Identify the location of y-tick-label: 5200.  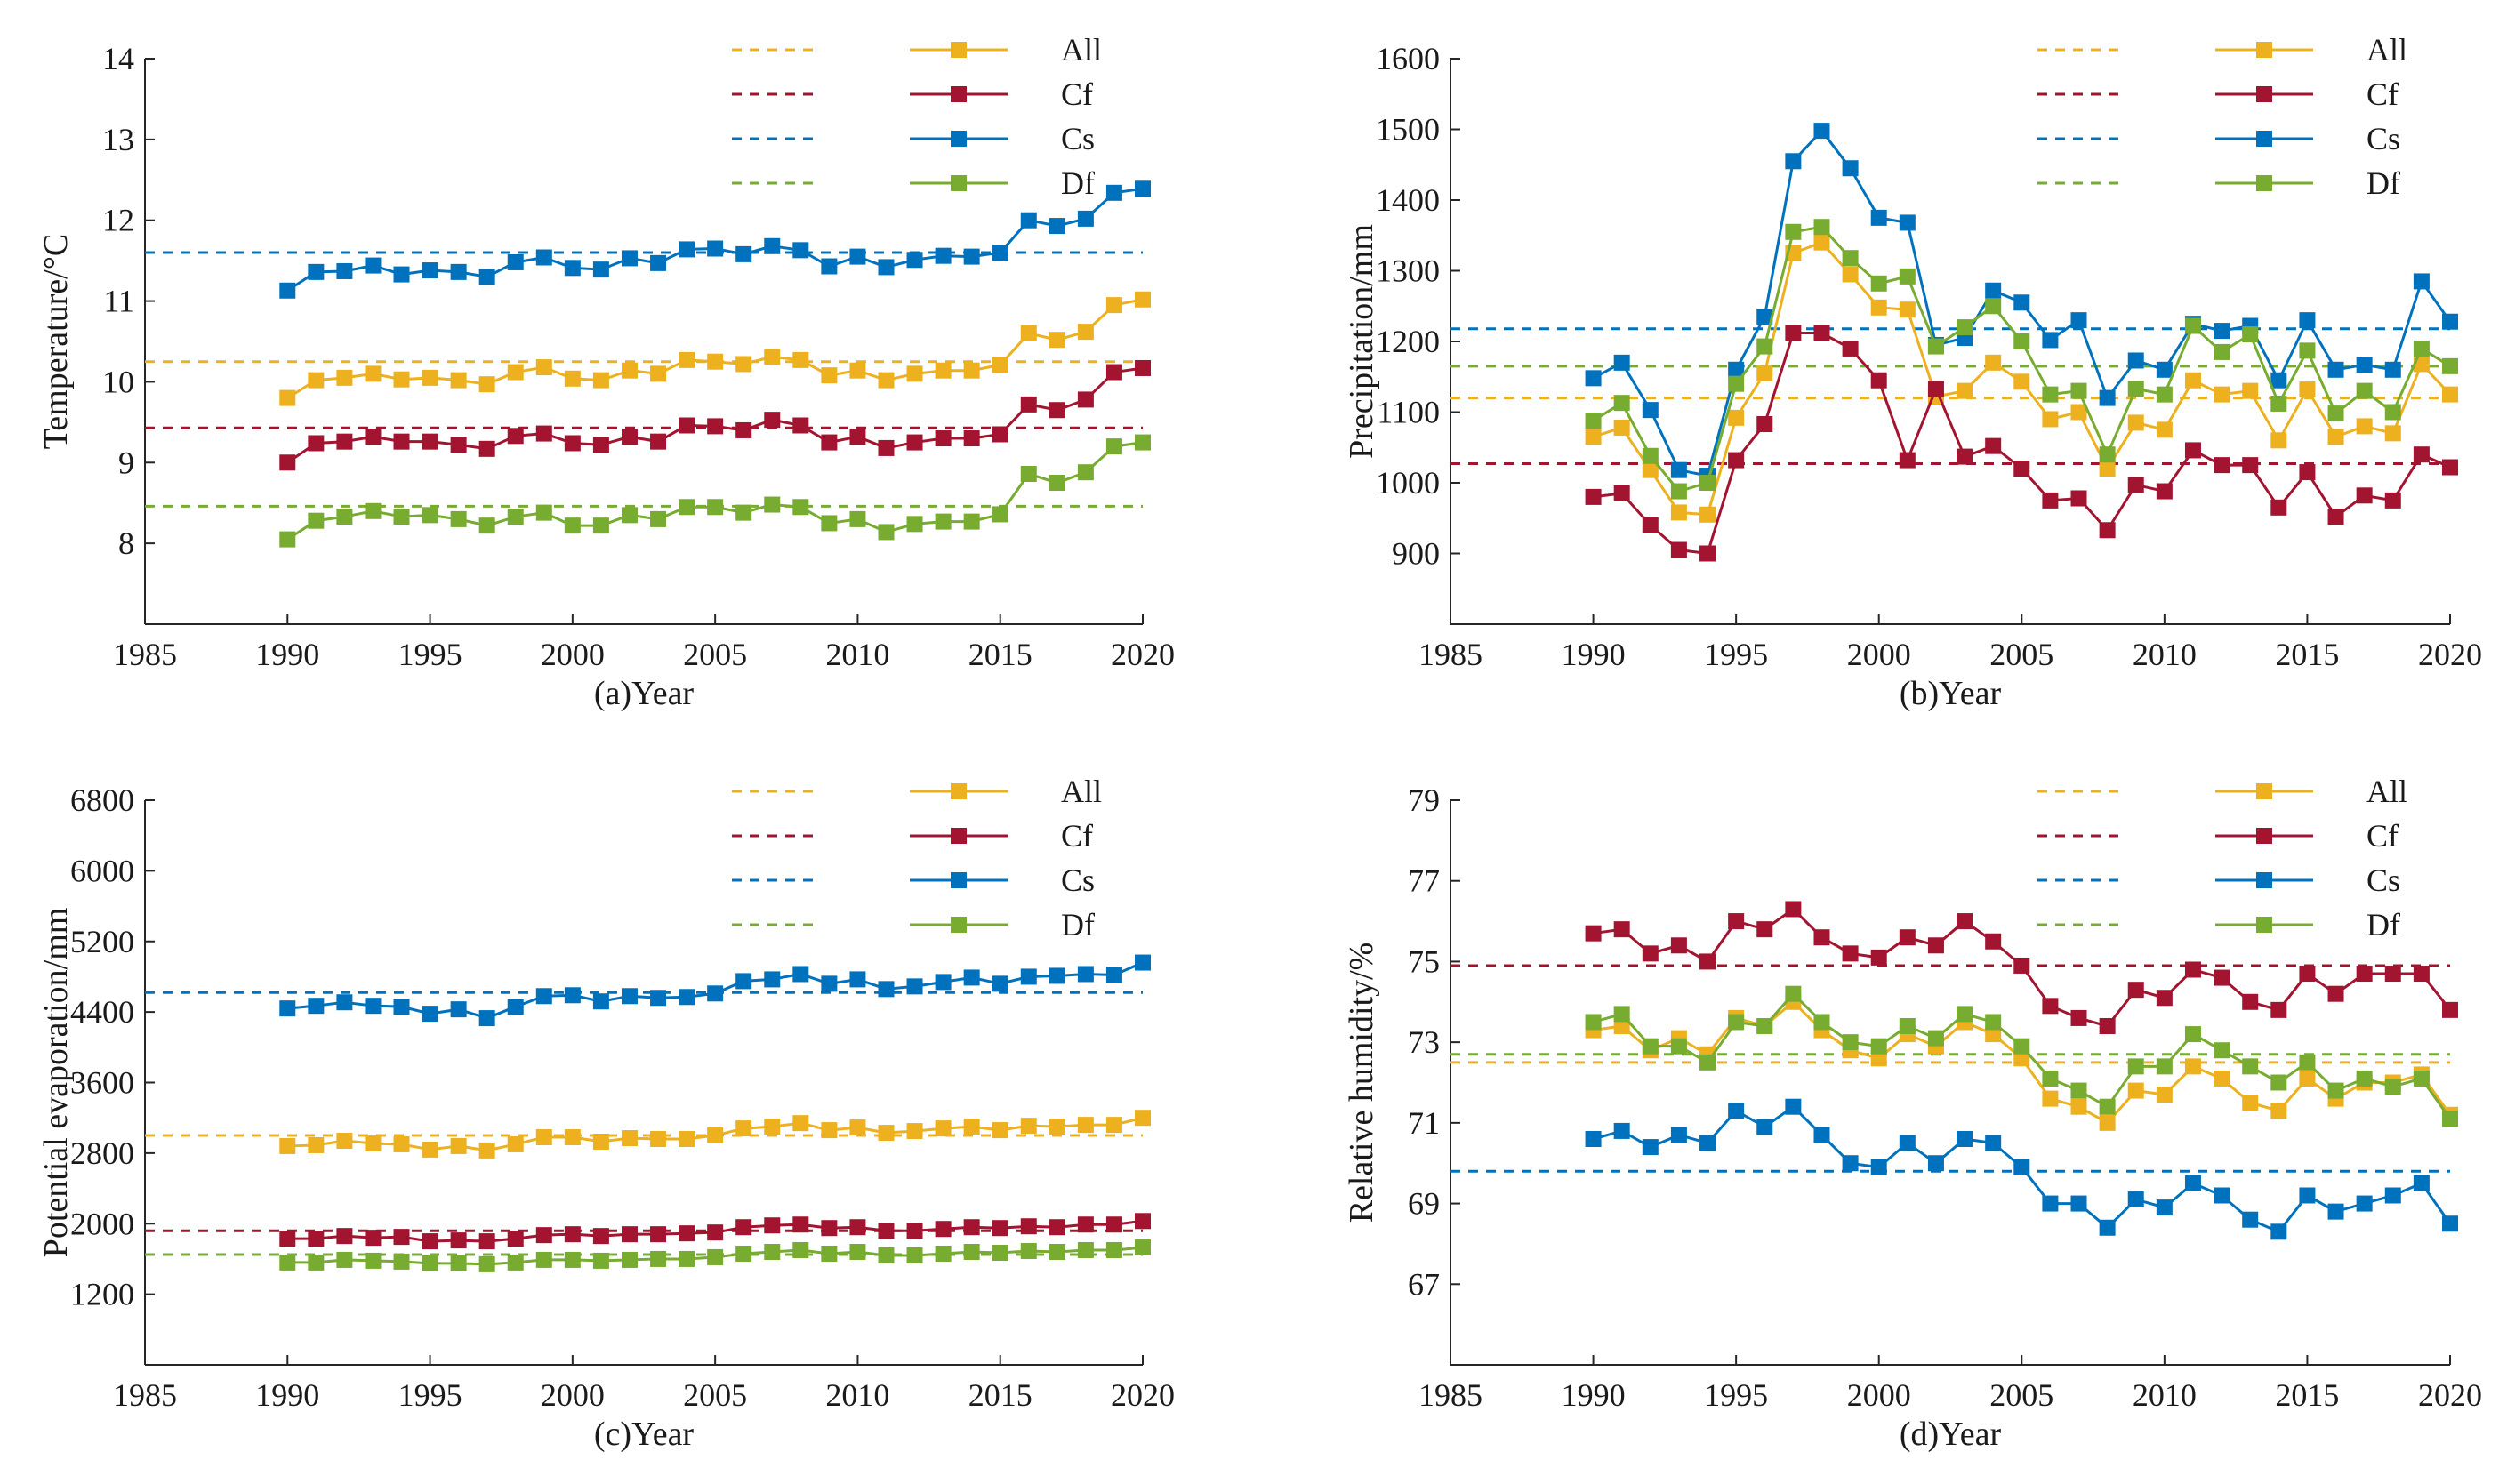
(102, 941).